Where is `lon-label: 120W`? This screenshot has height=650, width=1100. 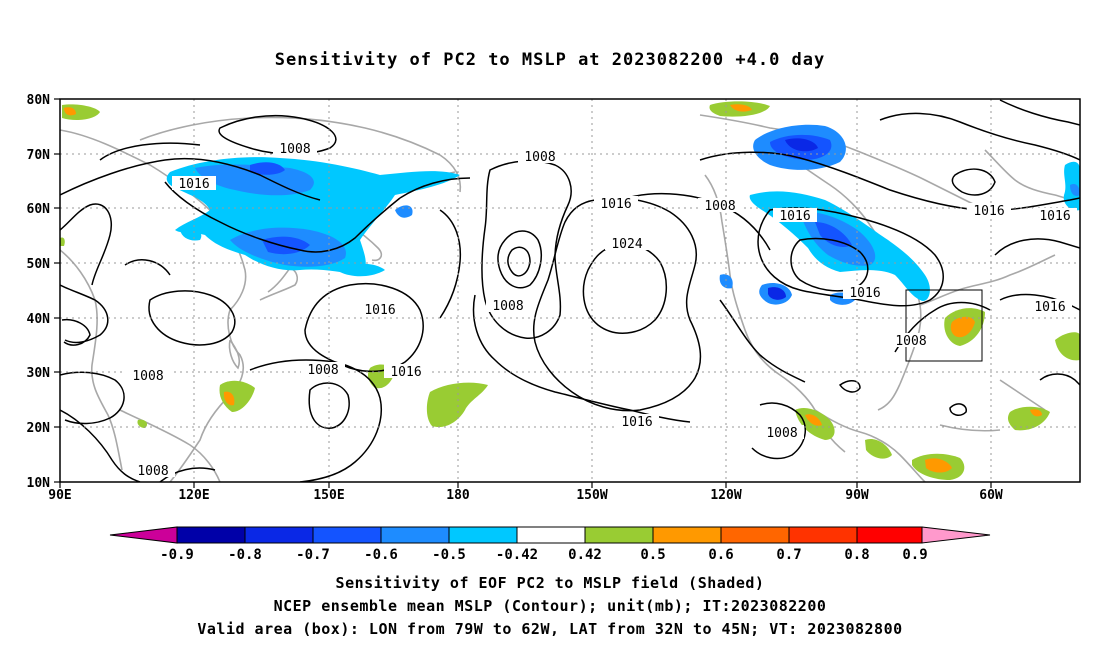 lon-label: 120W is located at coordinates (725, 495).